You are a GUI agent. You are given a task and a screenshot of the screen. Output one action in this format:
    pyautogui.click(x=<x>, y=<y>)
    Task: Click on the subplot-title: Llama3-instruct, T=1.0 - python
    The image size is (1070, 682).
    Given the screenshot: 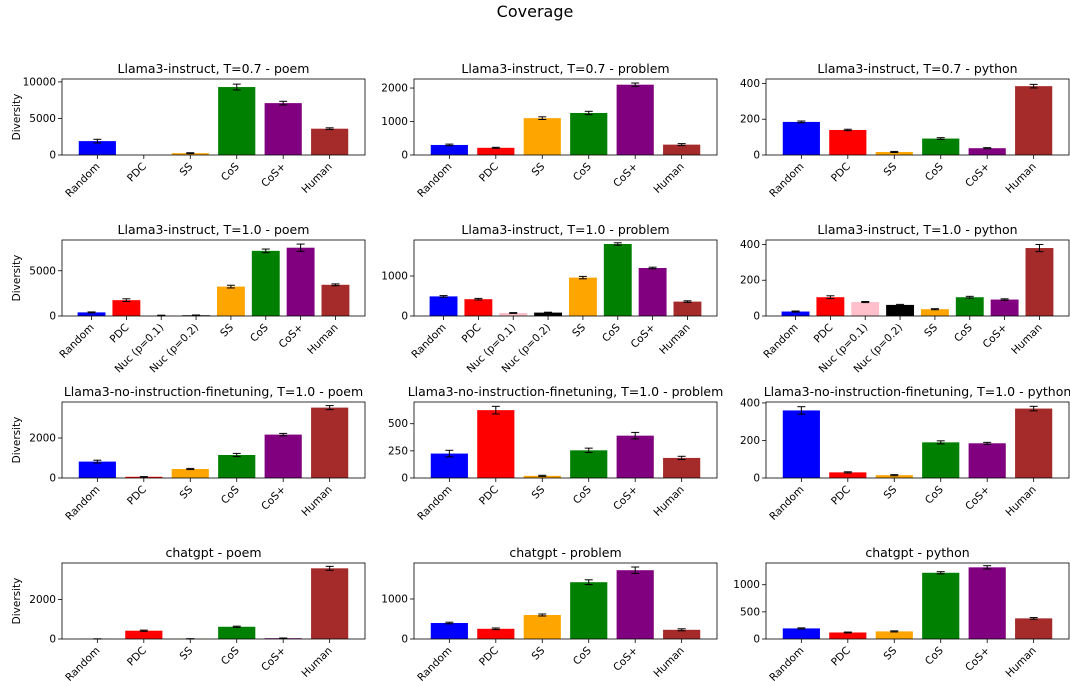 What is the action you would take?
    pyautogui.click(x=917, y=229)
    